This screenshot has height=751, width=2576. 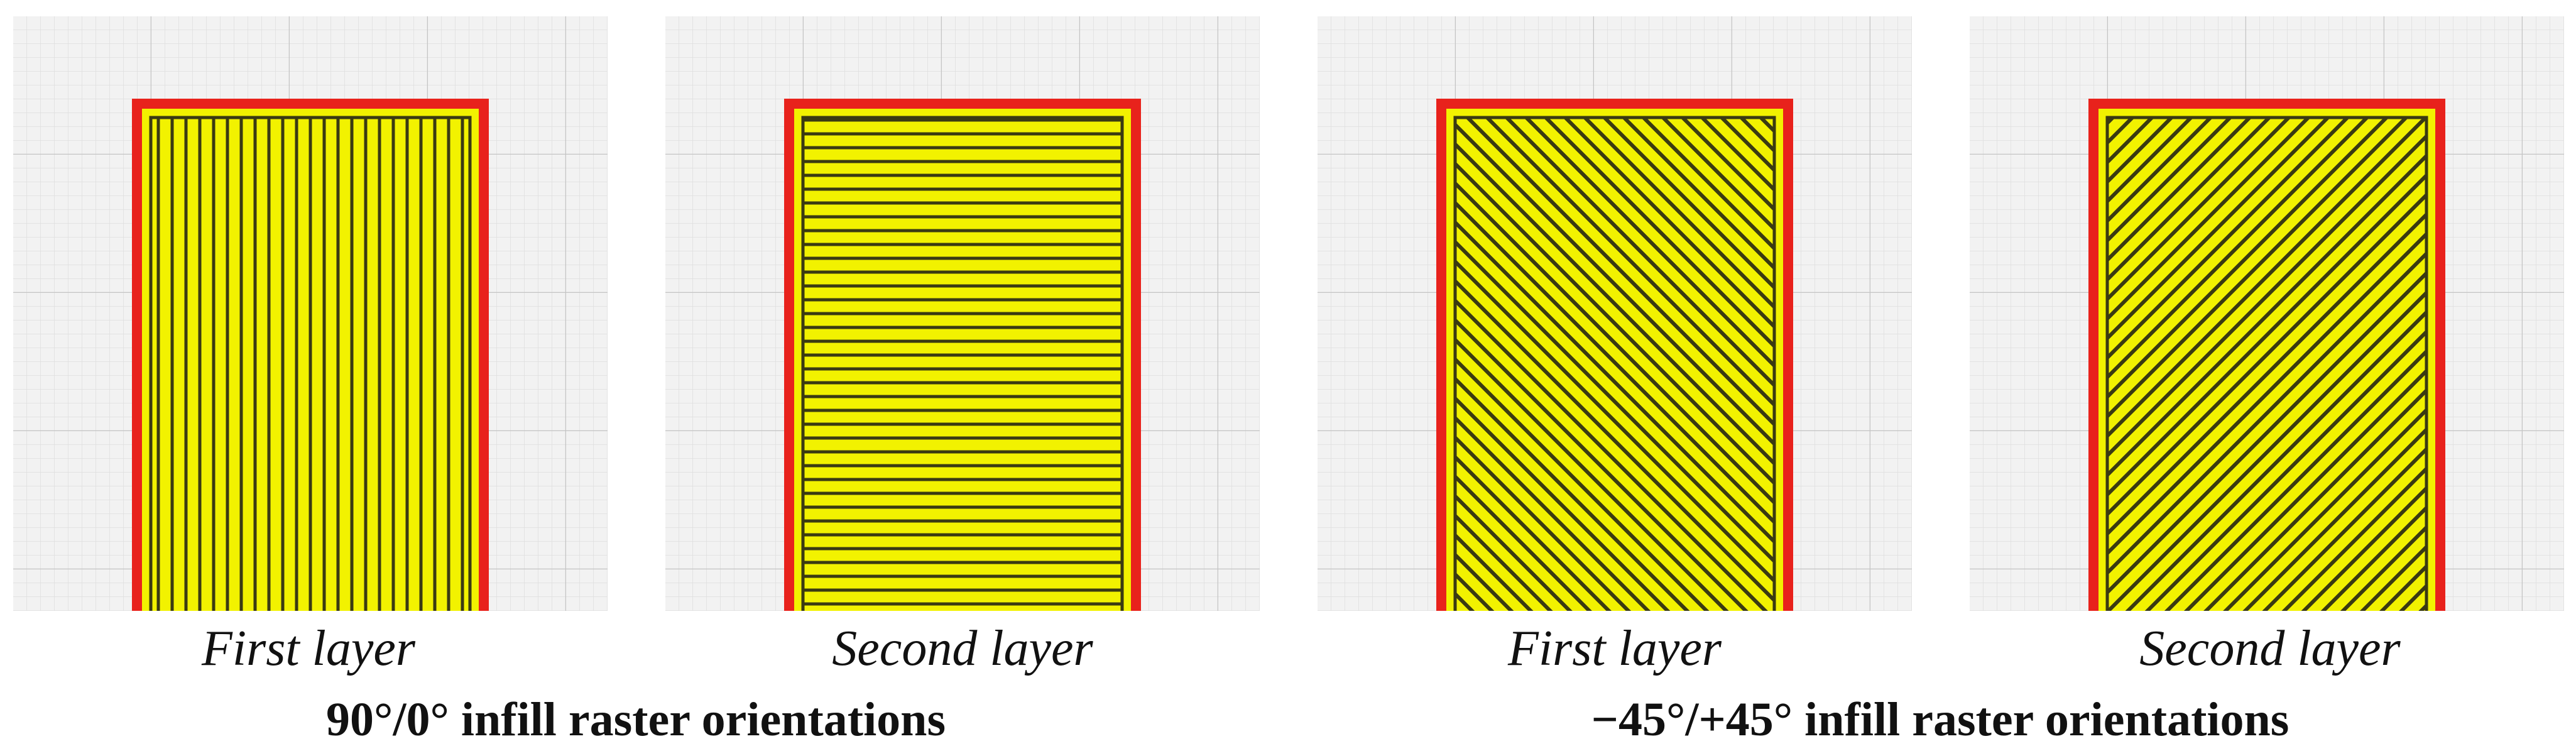 What do you see at coordinates (636, 720) in the screenshot?
I see `group-title: 90°/0° infill raster orientations` at bounding box center [636, 720].